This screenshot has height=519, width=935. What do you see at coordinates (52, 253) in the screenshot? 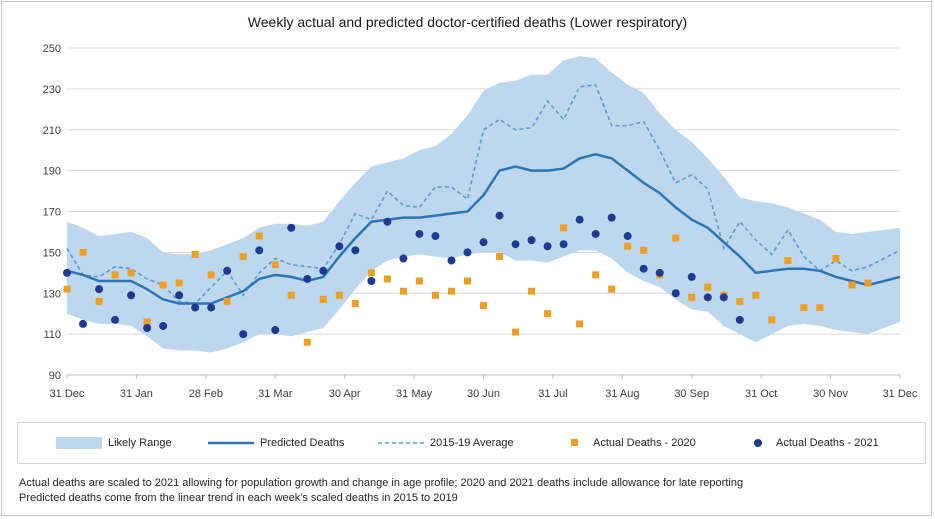
I see `y-tick-label: 150` at bounding box center [52, 253].